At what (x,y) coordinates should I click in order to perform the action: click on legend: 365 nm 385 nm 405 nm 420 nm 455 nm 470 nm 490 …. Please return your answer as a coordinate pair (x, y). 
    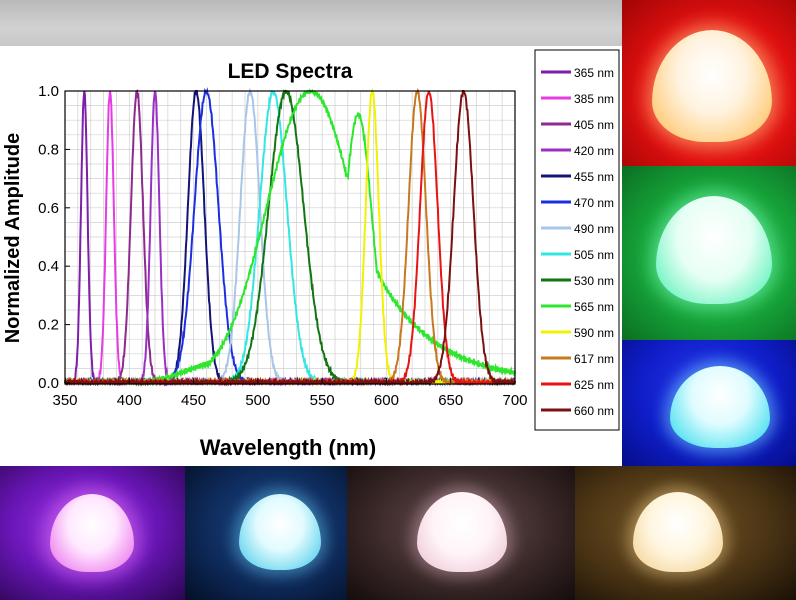
    Looking at the image, I should click on (577, 240).